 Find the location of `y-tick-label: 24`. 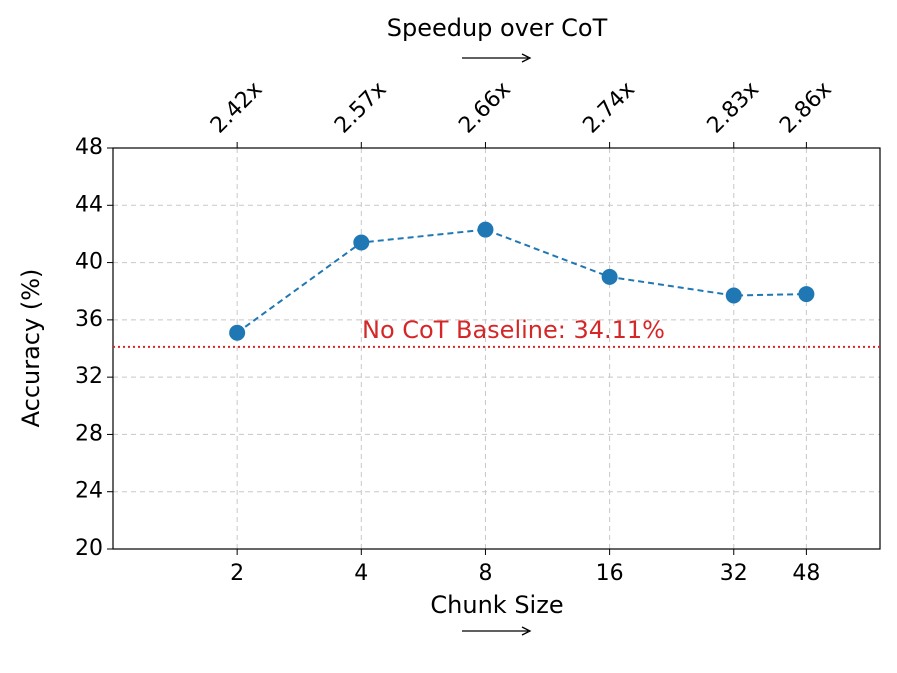

y-tick-label: 24 is located at coordinates (89, 491).